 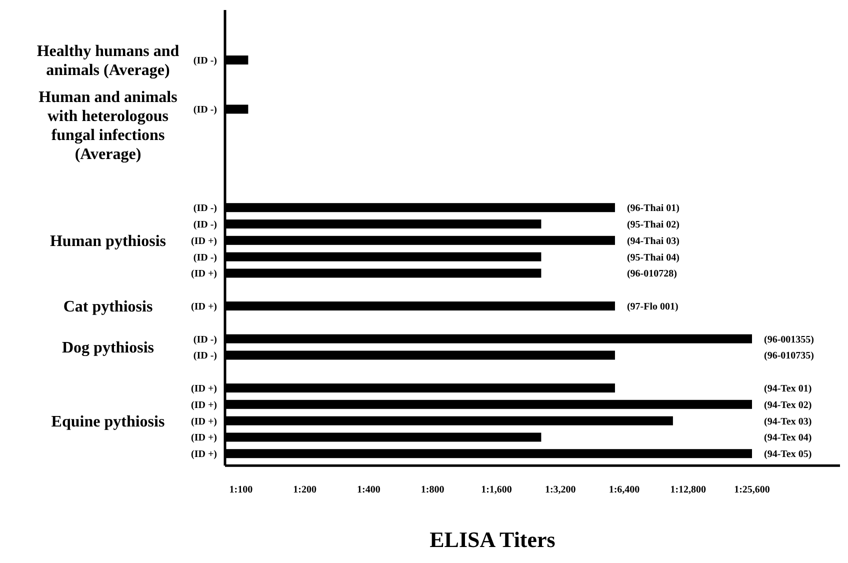 What do you see at coordinates (368, 490) in the screenshot?
I see `text: 1:400` at bounding box center [368, 490].